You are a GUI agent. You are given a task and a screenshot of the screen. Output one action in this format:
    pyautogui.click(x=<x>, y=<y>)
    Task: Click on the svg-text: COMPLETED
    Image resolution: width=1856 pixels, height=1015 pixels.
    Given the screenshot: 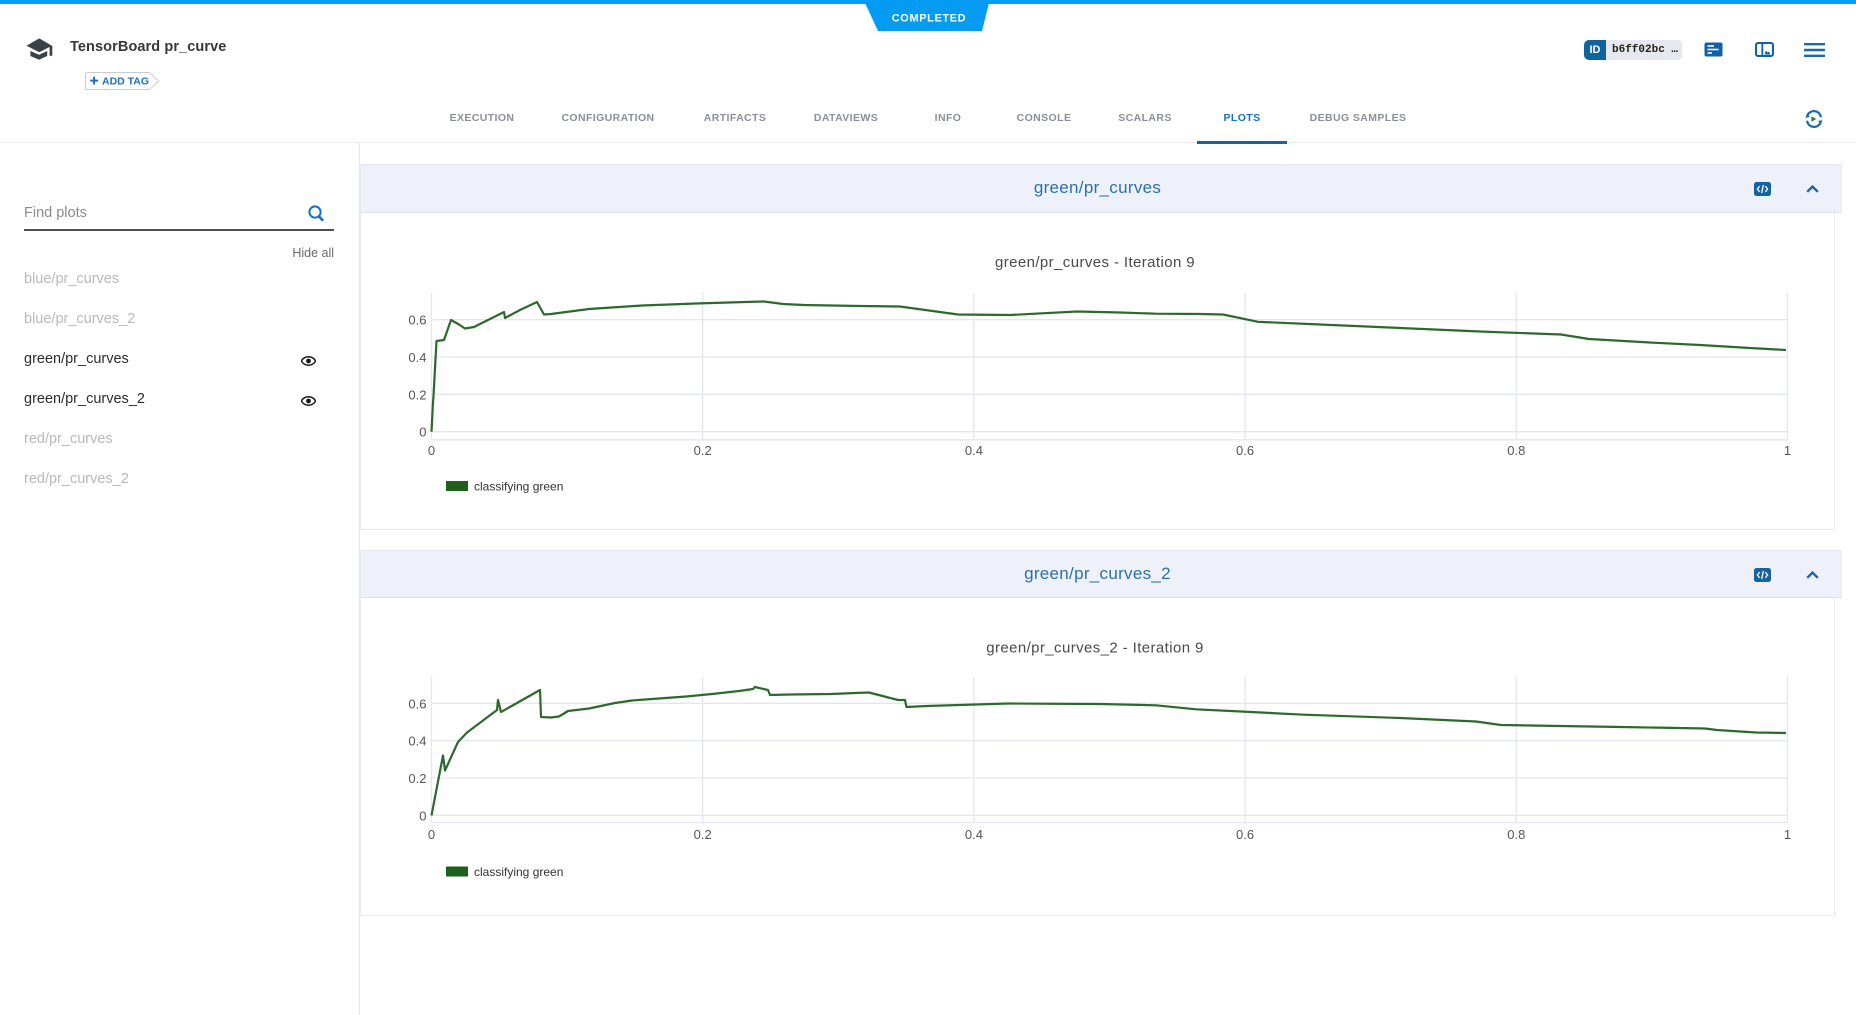 What is the action you would take?
    pyautogui.click(x=929, y=19)
    